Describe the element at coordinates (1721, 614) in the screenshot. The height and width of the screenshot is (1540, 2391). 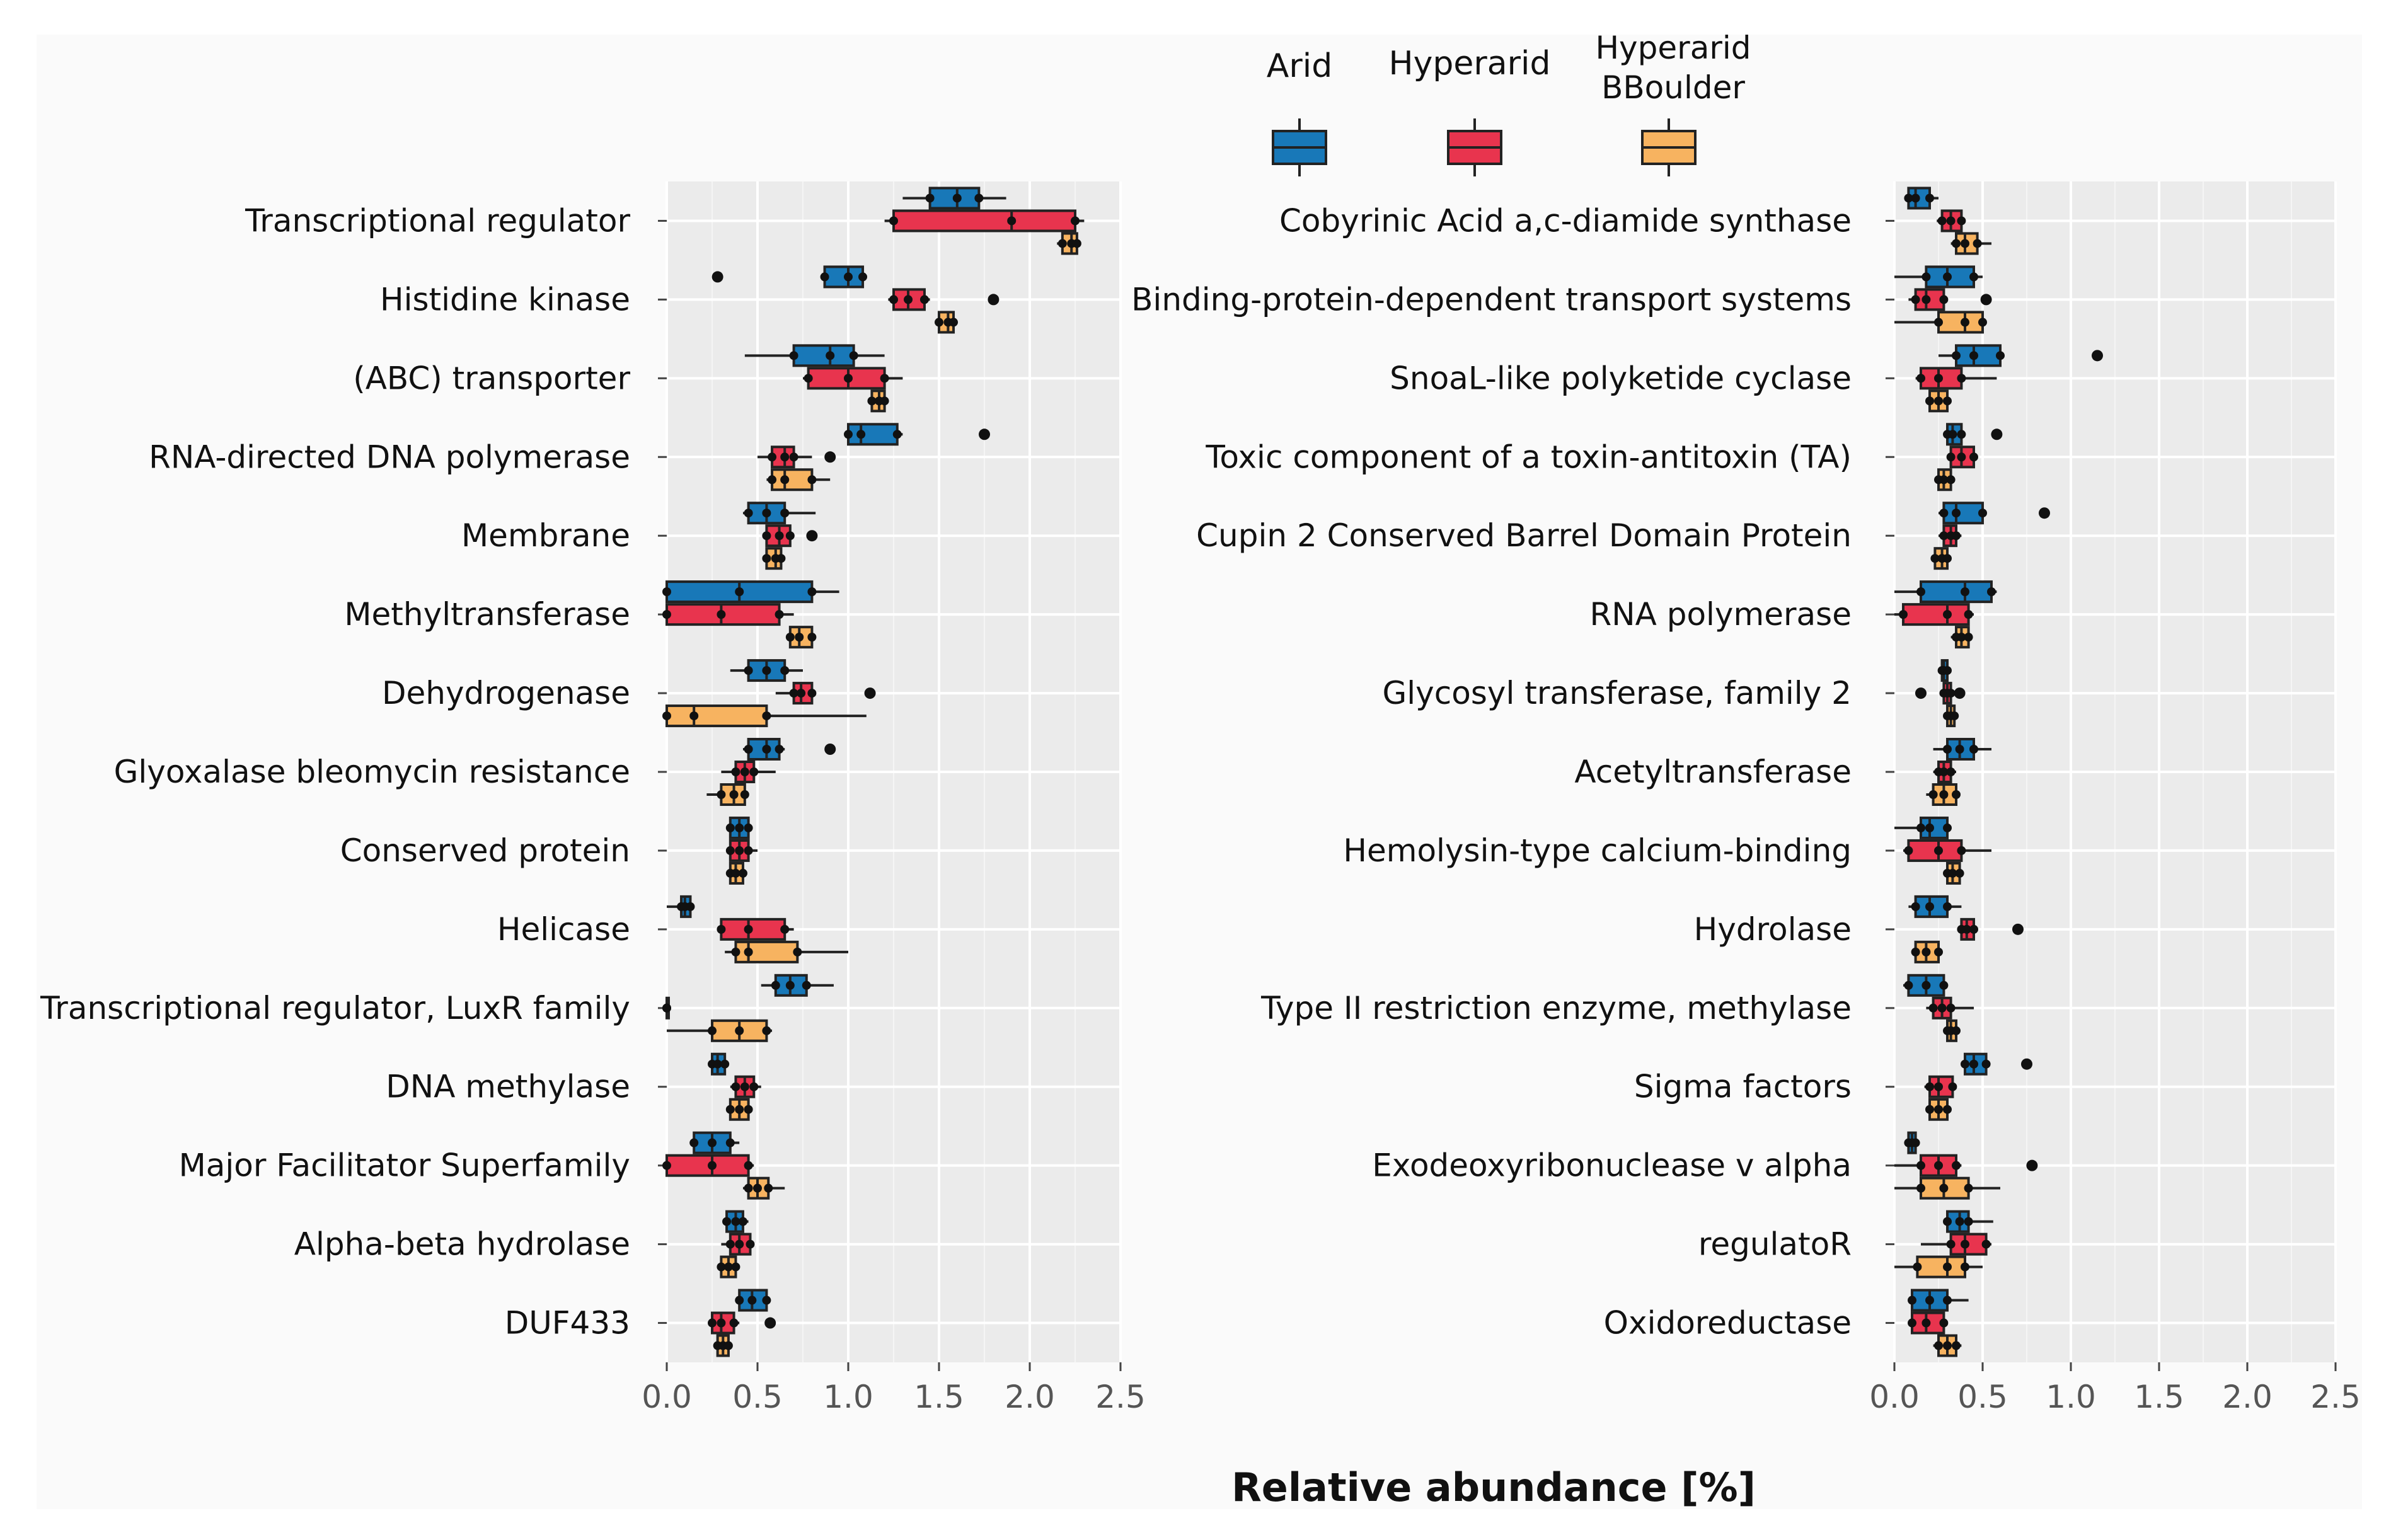
I see `category-label: RNA polymerase` at that location.